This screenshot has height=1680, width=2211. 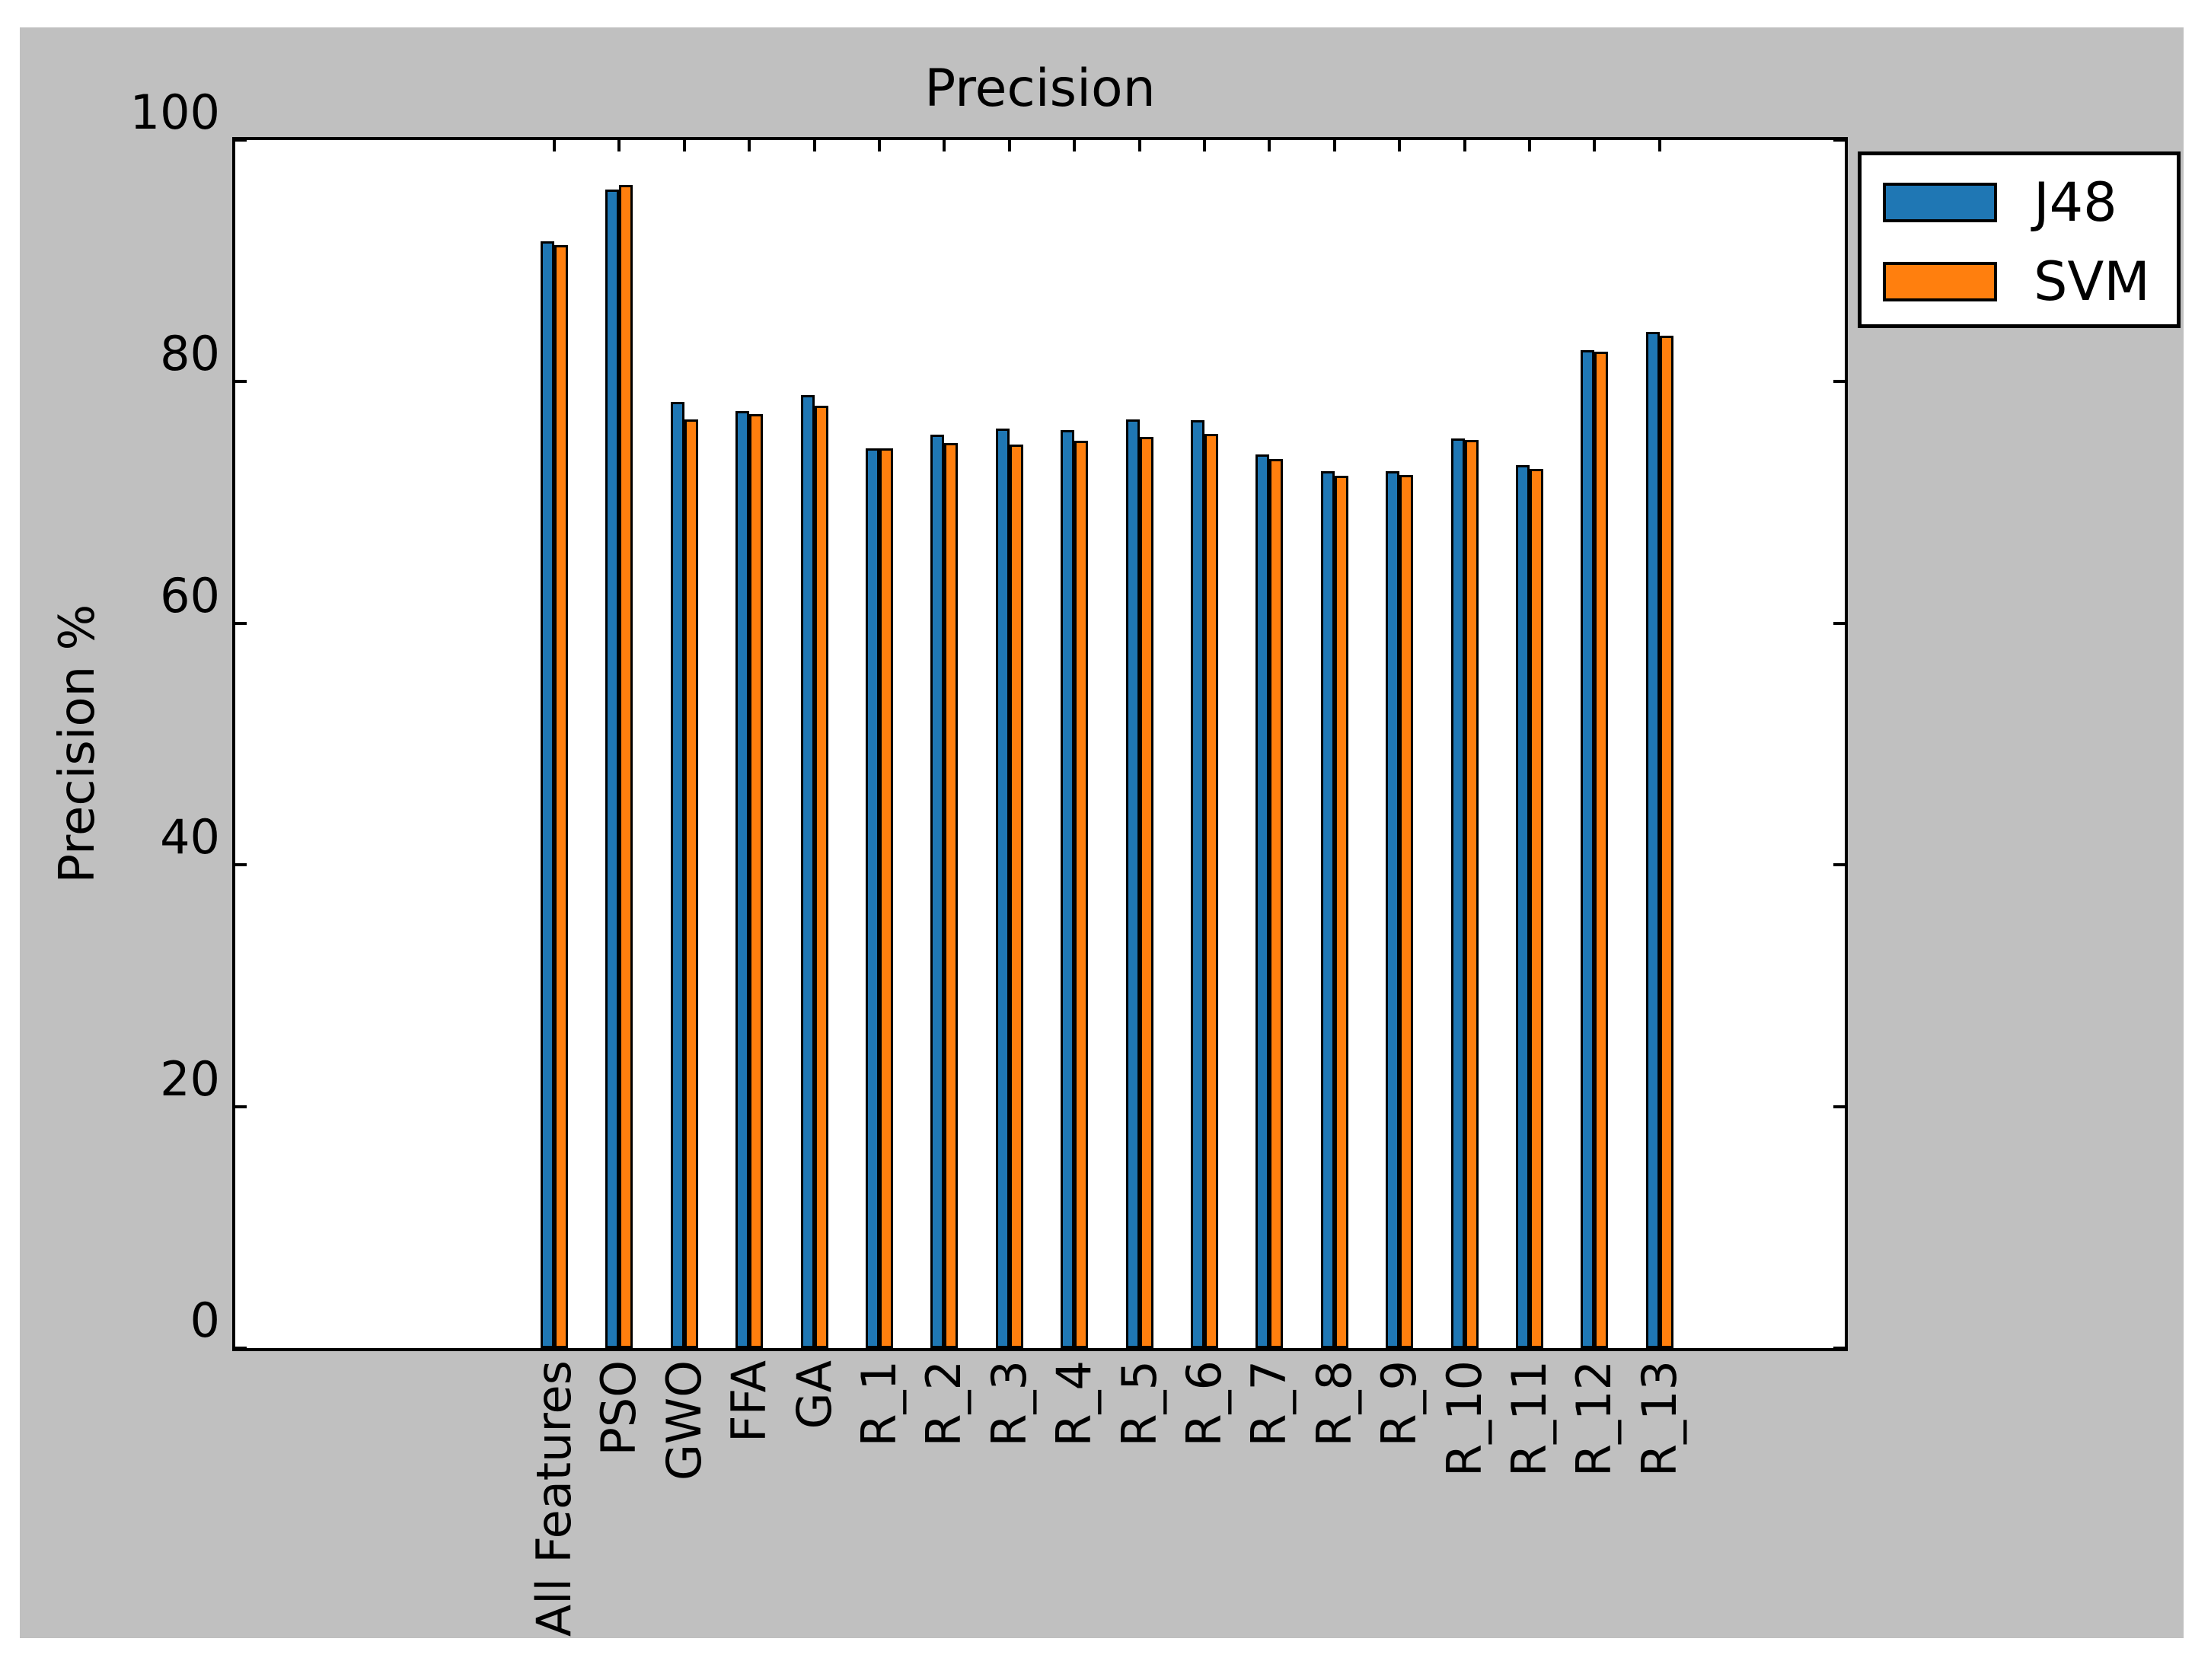 I want to click on x-tick-label: GA, so click(x=814, y=1395).